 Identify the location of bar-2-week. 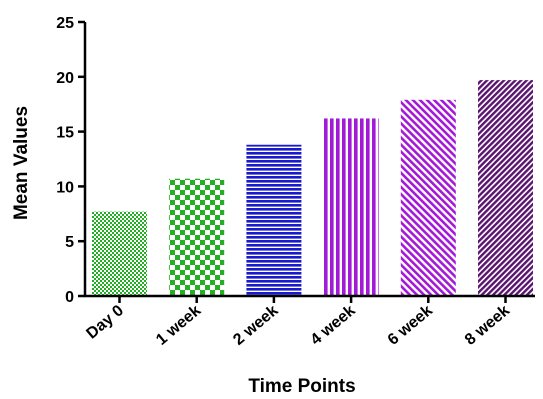
(274, 220).